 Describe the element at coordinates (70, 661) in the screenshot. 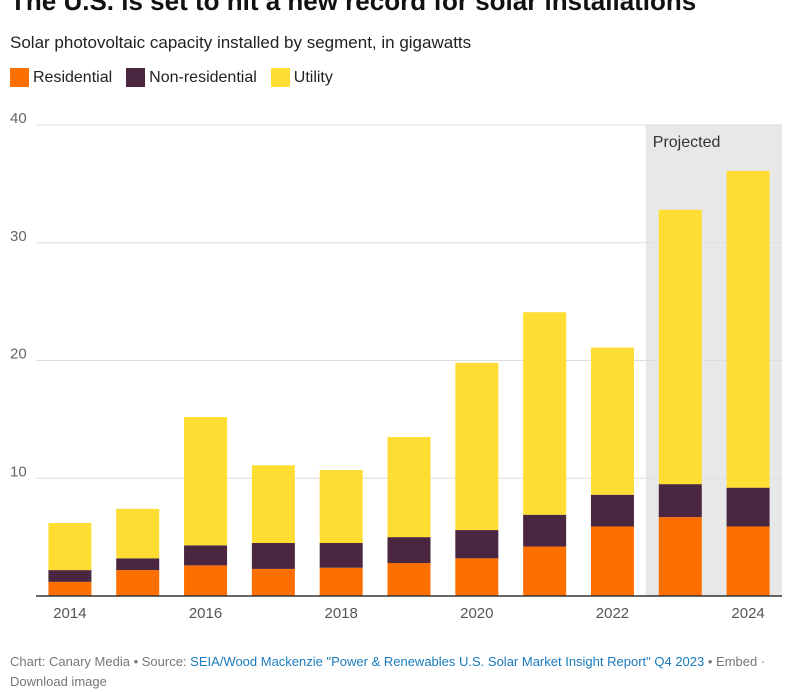

I see `footer-credit: Chart: Canary Media` at that location.